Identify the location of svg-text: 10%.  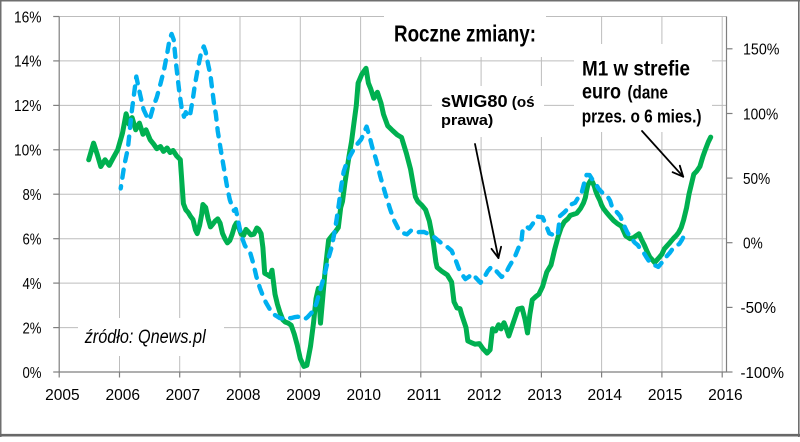
(28, 151).